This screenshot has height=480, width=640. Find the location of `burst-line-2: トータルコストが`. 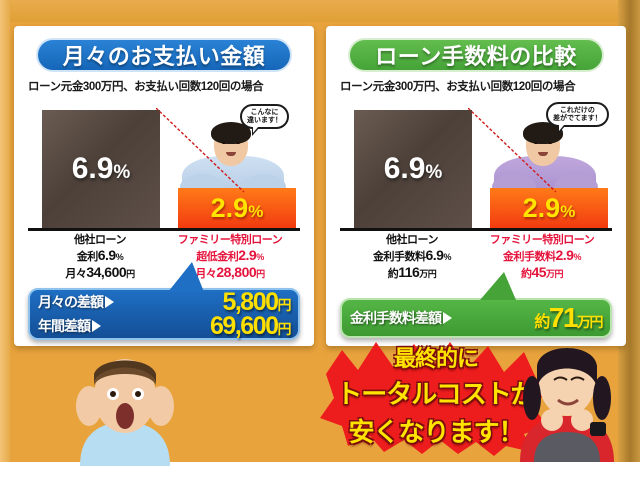

burst-line-2: トータルコストが is located at coordinates (436, 394).